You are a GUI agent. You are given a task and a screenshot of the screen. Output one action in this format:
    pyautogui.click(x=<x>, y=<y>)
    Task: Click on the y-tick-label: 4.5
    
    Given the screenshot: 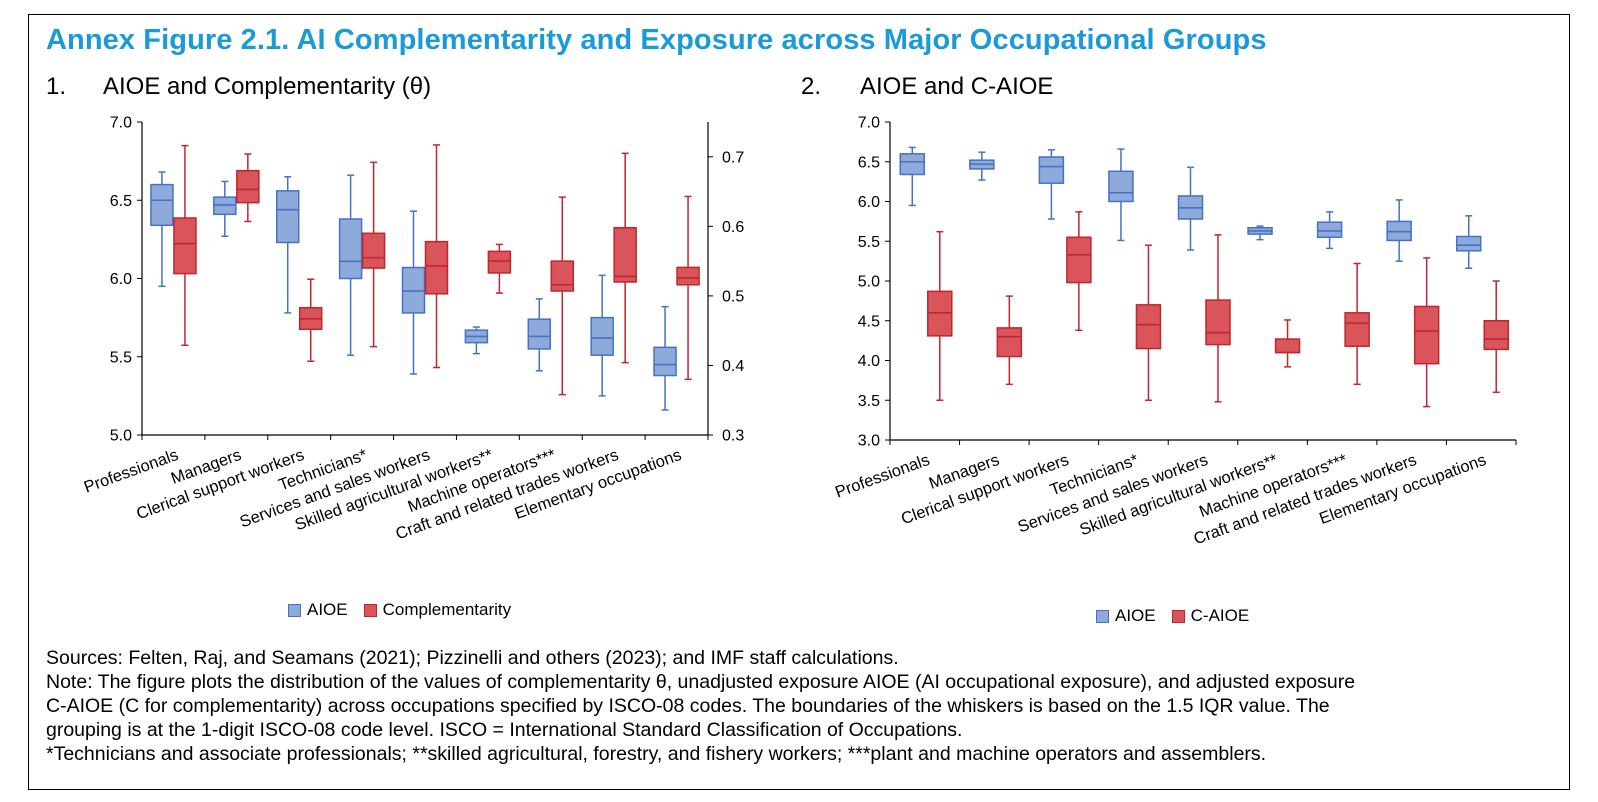 What is the action you would take?
    pyautogui.click(x=869, y=321)
    